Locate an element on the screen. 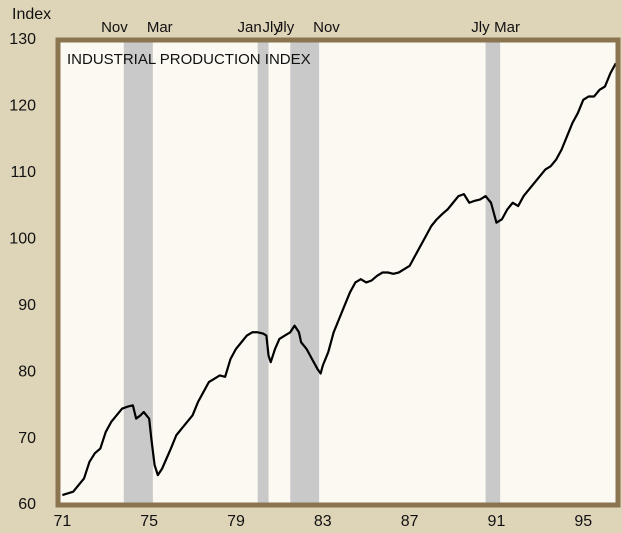  x-tick-label: 71 is located at coordinates (62, 521).